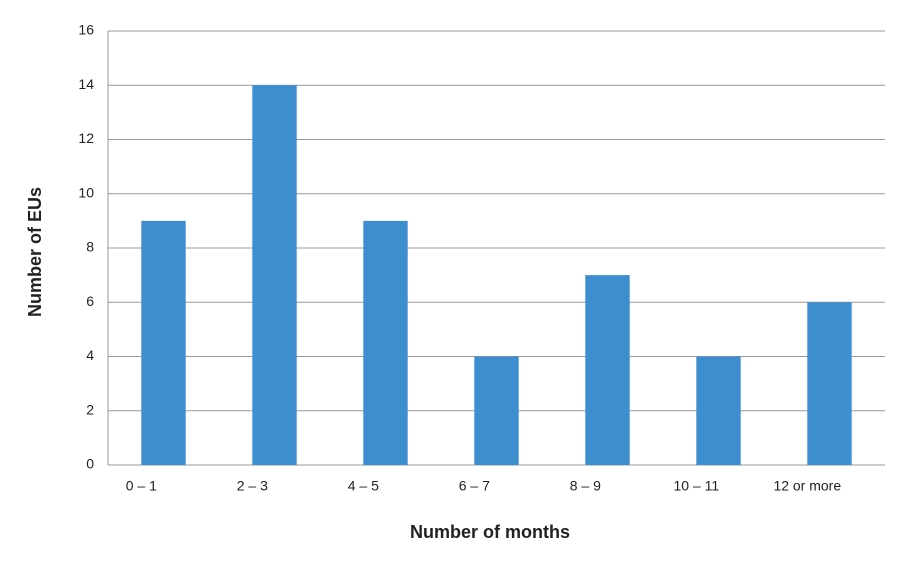 This screenshot has height=564, width=912. What do you see at coordinates (86, 192) in the screenshot?
I see `y-tick-label: 10` at bounding box center [86, 192].